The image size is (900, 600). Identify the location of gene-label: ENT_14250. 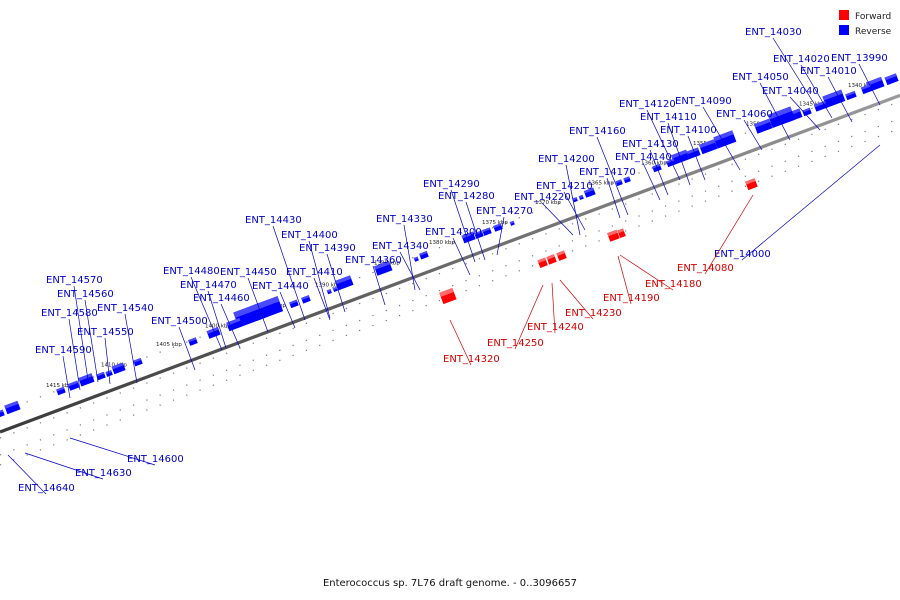
(515, 317).